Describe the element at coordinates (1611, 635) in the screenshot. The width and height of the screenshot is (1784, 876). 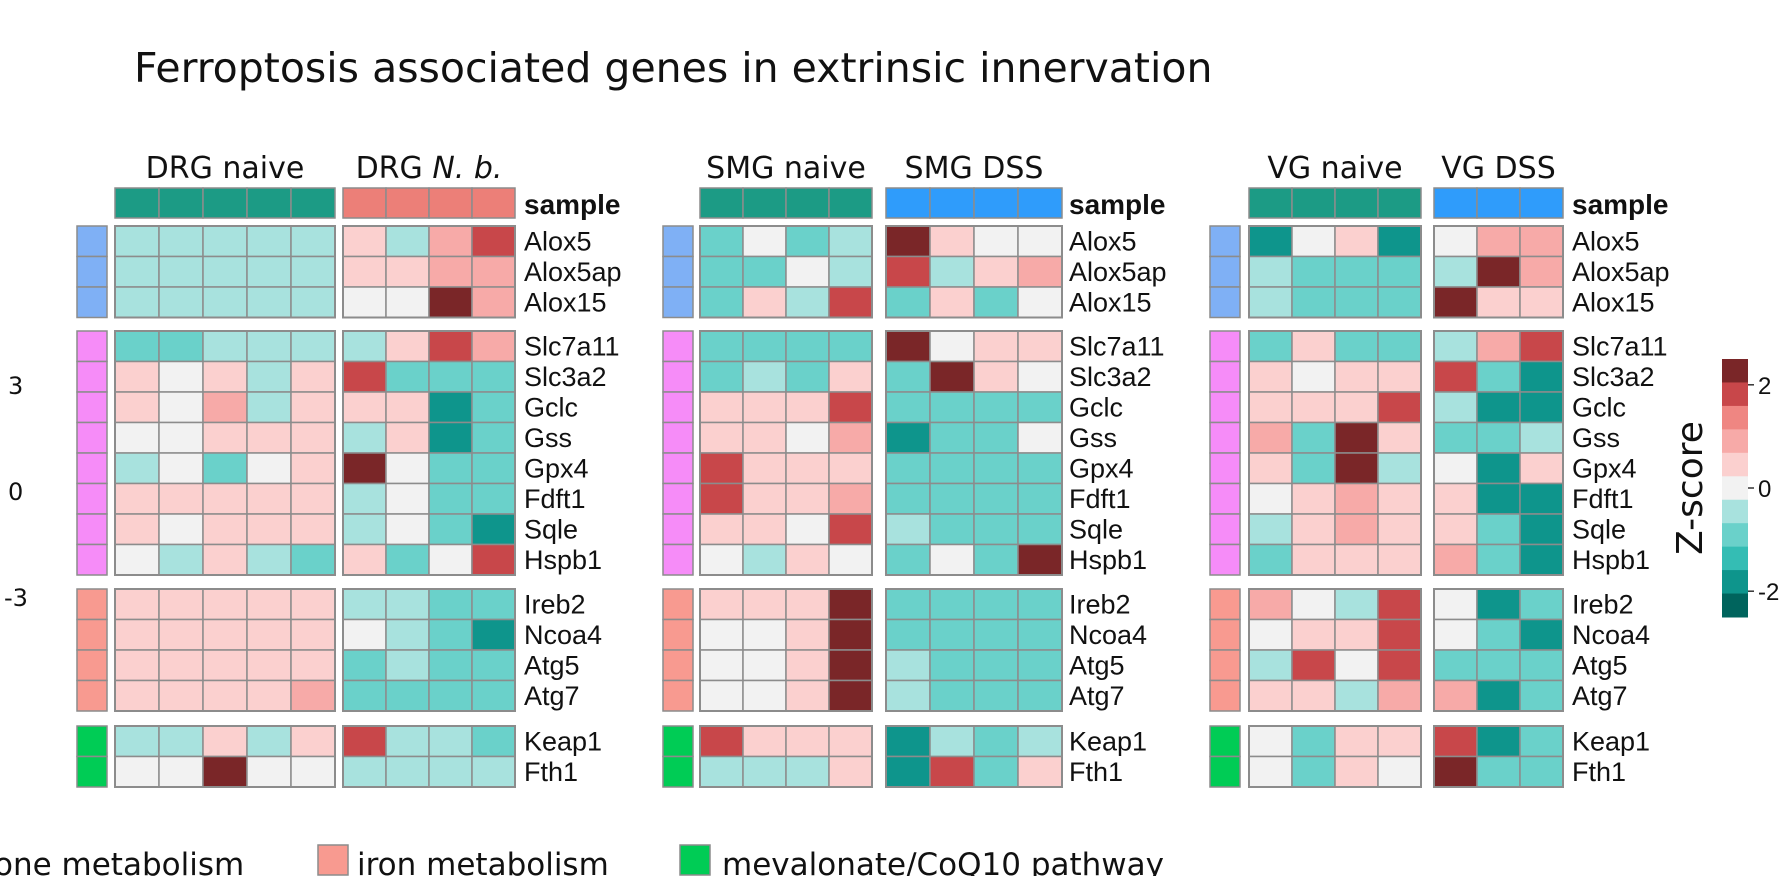
I see `gene-label: Ncoa4` at that location.